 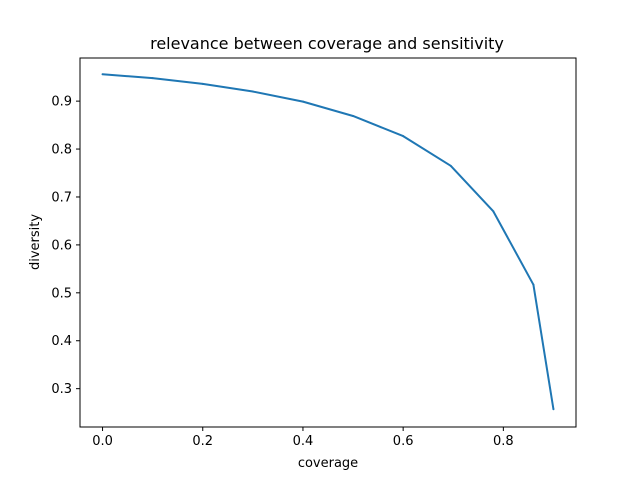 What do you see at coordinates (35, 242) in the screenshot?
I see `y-axis-label: diversity` at bounding box center [35, 242].